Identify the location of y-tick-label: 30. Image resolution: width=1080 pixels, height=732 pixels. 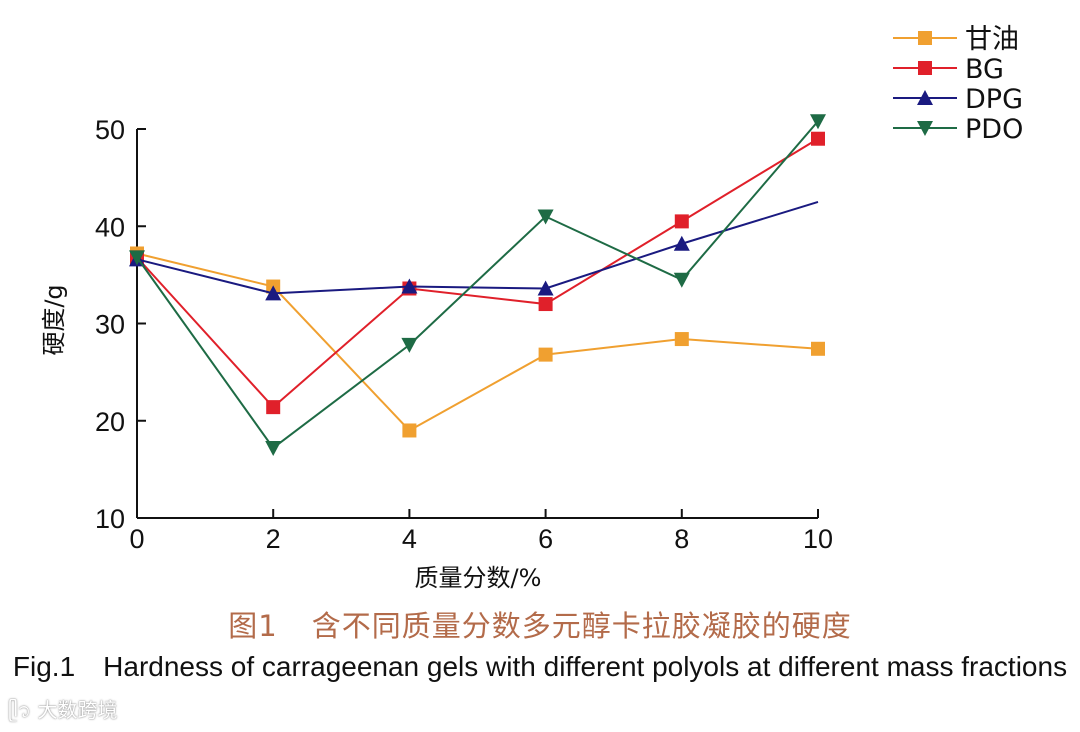
(110, 325).